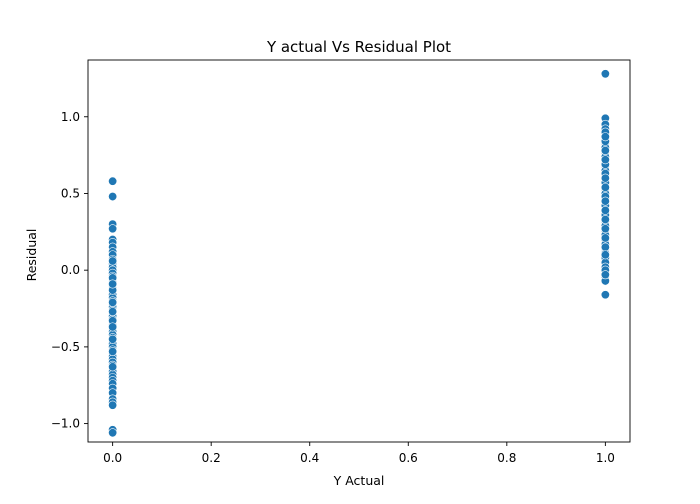 The height and width of the screenshot is (504, 700). I want to click on y-tick-label: 1.0, so click(70, 117).